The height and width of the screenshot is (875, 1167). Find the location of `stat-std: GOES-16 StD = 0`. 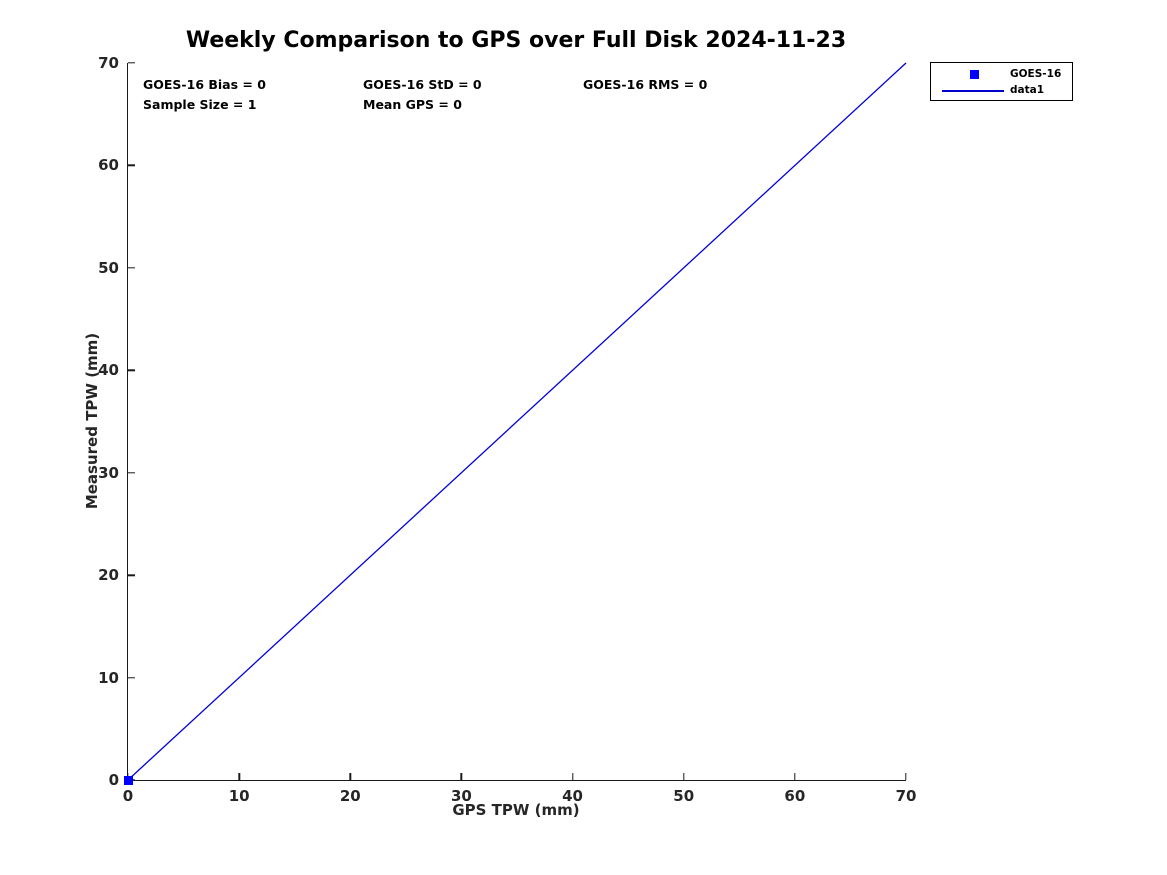

stat-std: GOES-16 StD = 0 is located at coordinates (422, 84).